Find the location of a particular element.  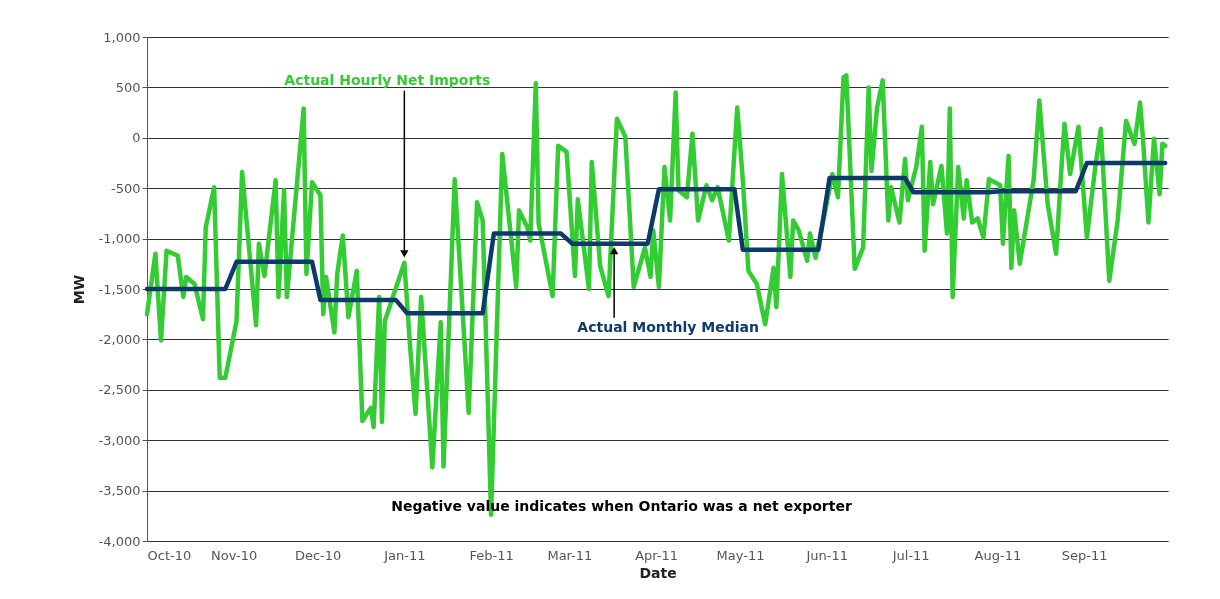

x-tick-label: Mar-11 is located at coordinates (570, 555).